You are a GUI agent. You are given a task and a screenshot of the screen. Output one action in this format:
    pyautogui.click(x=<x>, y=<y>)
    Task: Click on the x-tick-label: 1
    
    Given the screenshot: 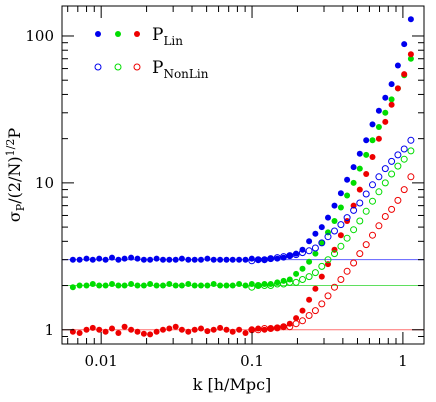 What is the action you would take?
    pyautogui.click(x=403, y=361)
    